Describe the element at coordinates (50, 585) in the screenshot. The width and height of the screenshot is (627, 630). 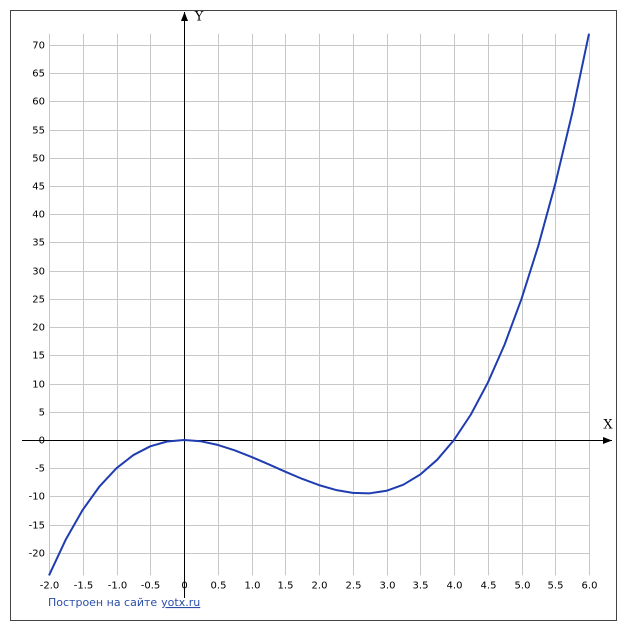
I see `x-tick-label: -2.0` at that location.